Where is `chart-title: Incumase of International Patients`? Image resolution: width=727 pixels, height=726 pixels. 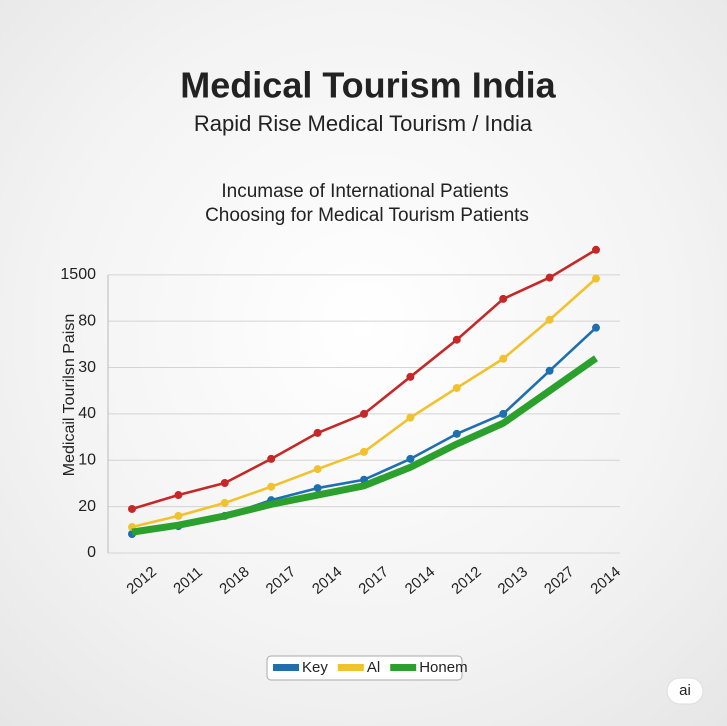 chart-title: Incumase of International Patients is located at coordinates (364, 191).